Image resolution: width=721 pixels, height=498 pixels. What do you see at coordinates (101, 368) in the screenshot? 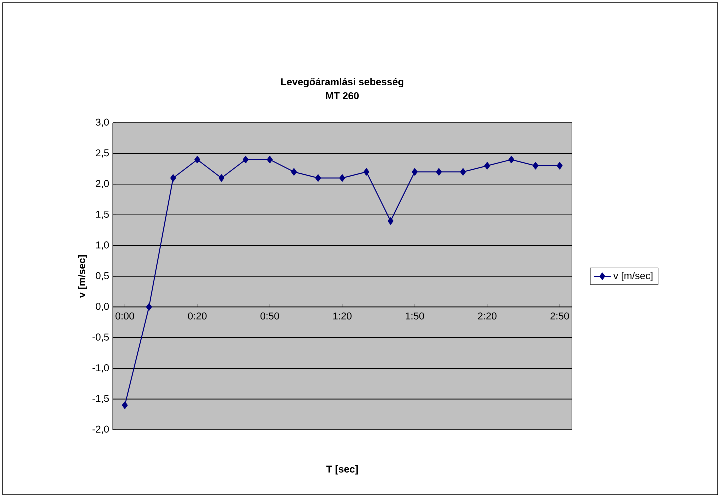
I see `y-tick-label: -1,0` at bounding box center [101, 368].